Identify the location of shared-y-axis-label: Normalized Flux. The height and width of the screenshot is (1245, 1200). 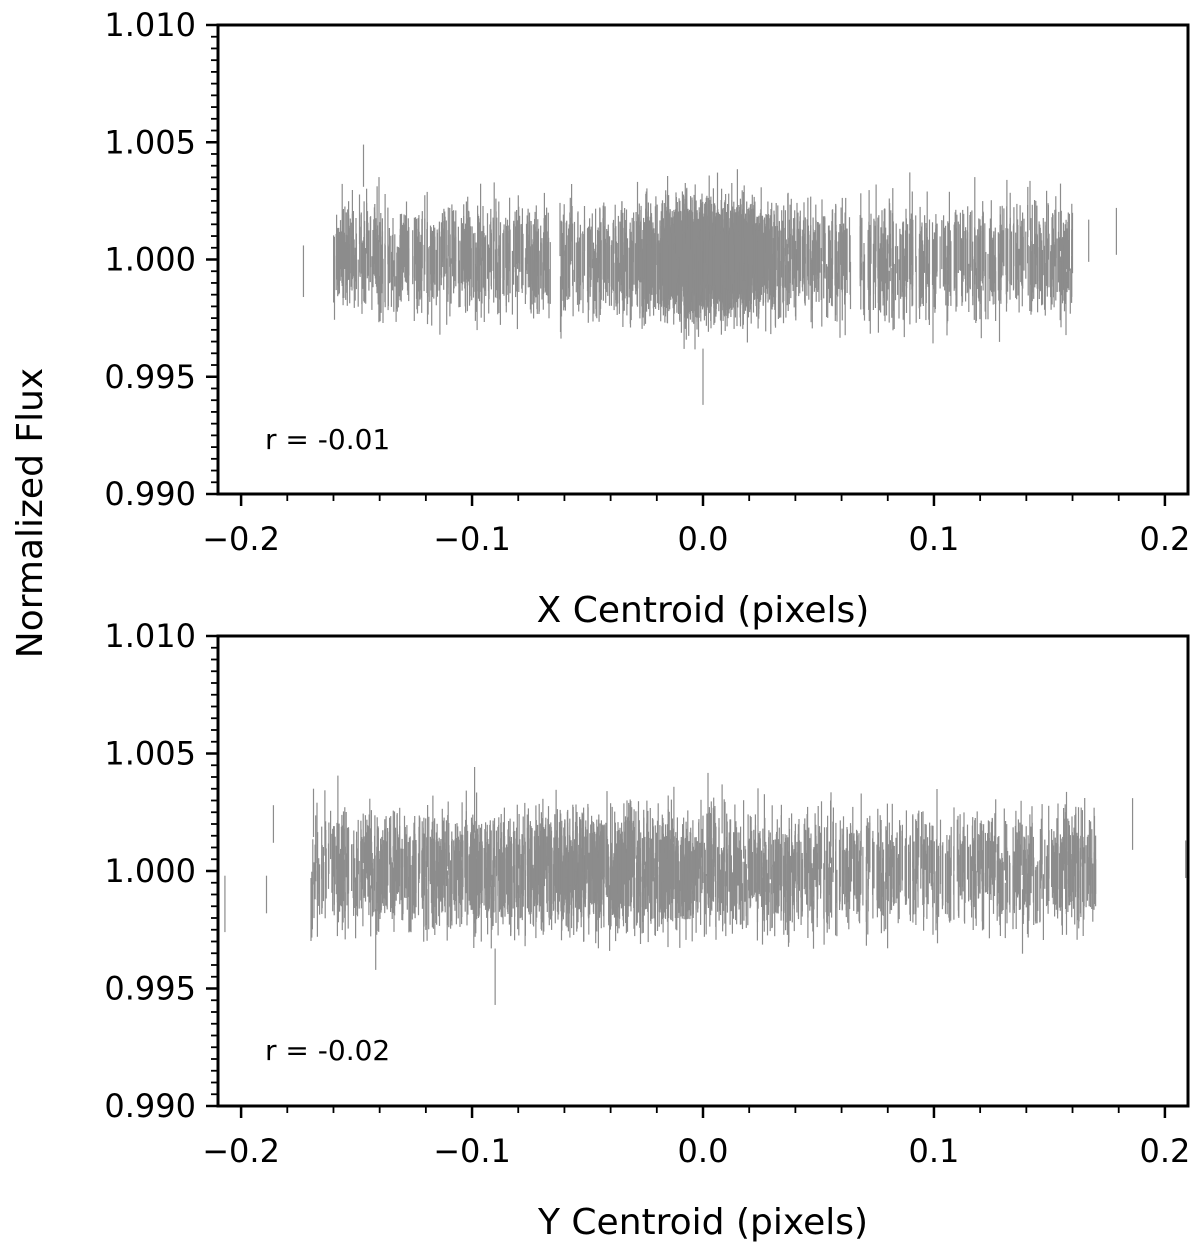
(30, 513).